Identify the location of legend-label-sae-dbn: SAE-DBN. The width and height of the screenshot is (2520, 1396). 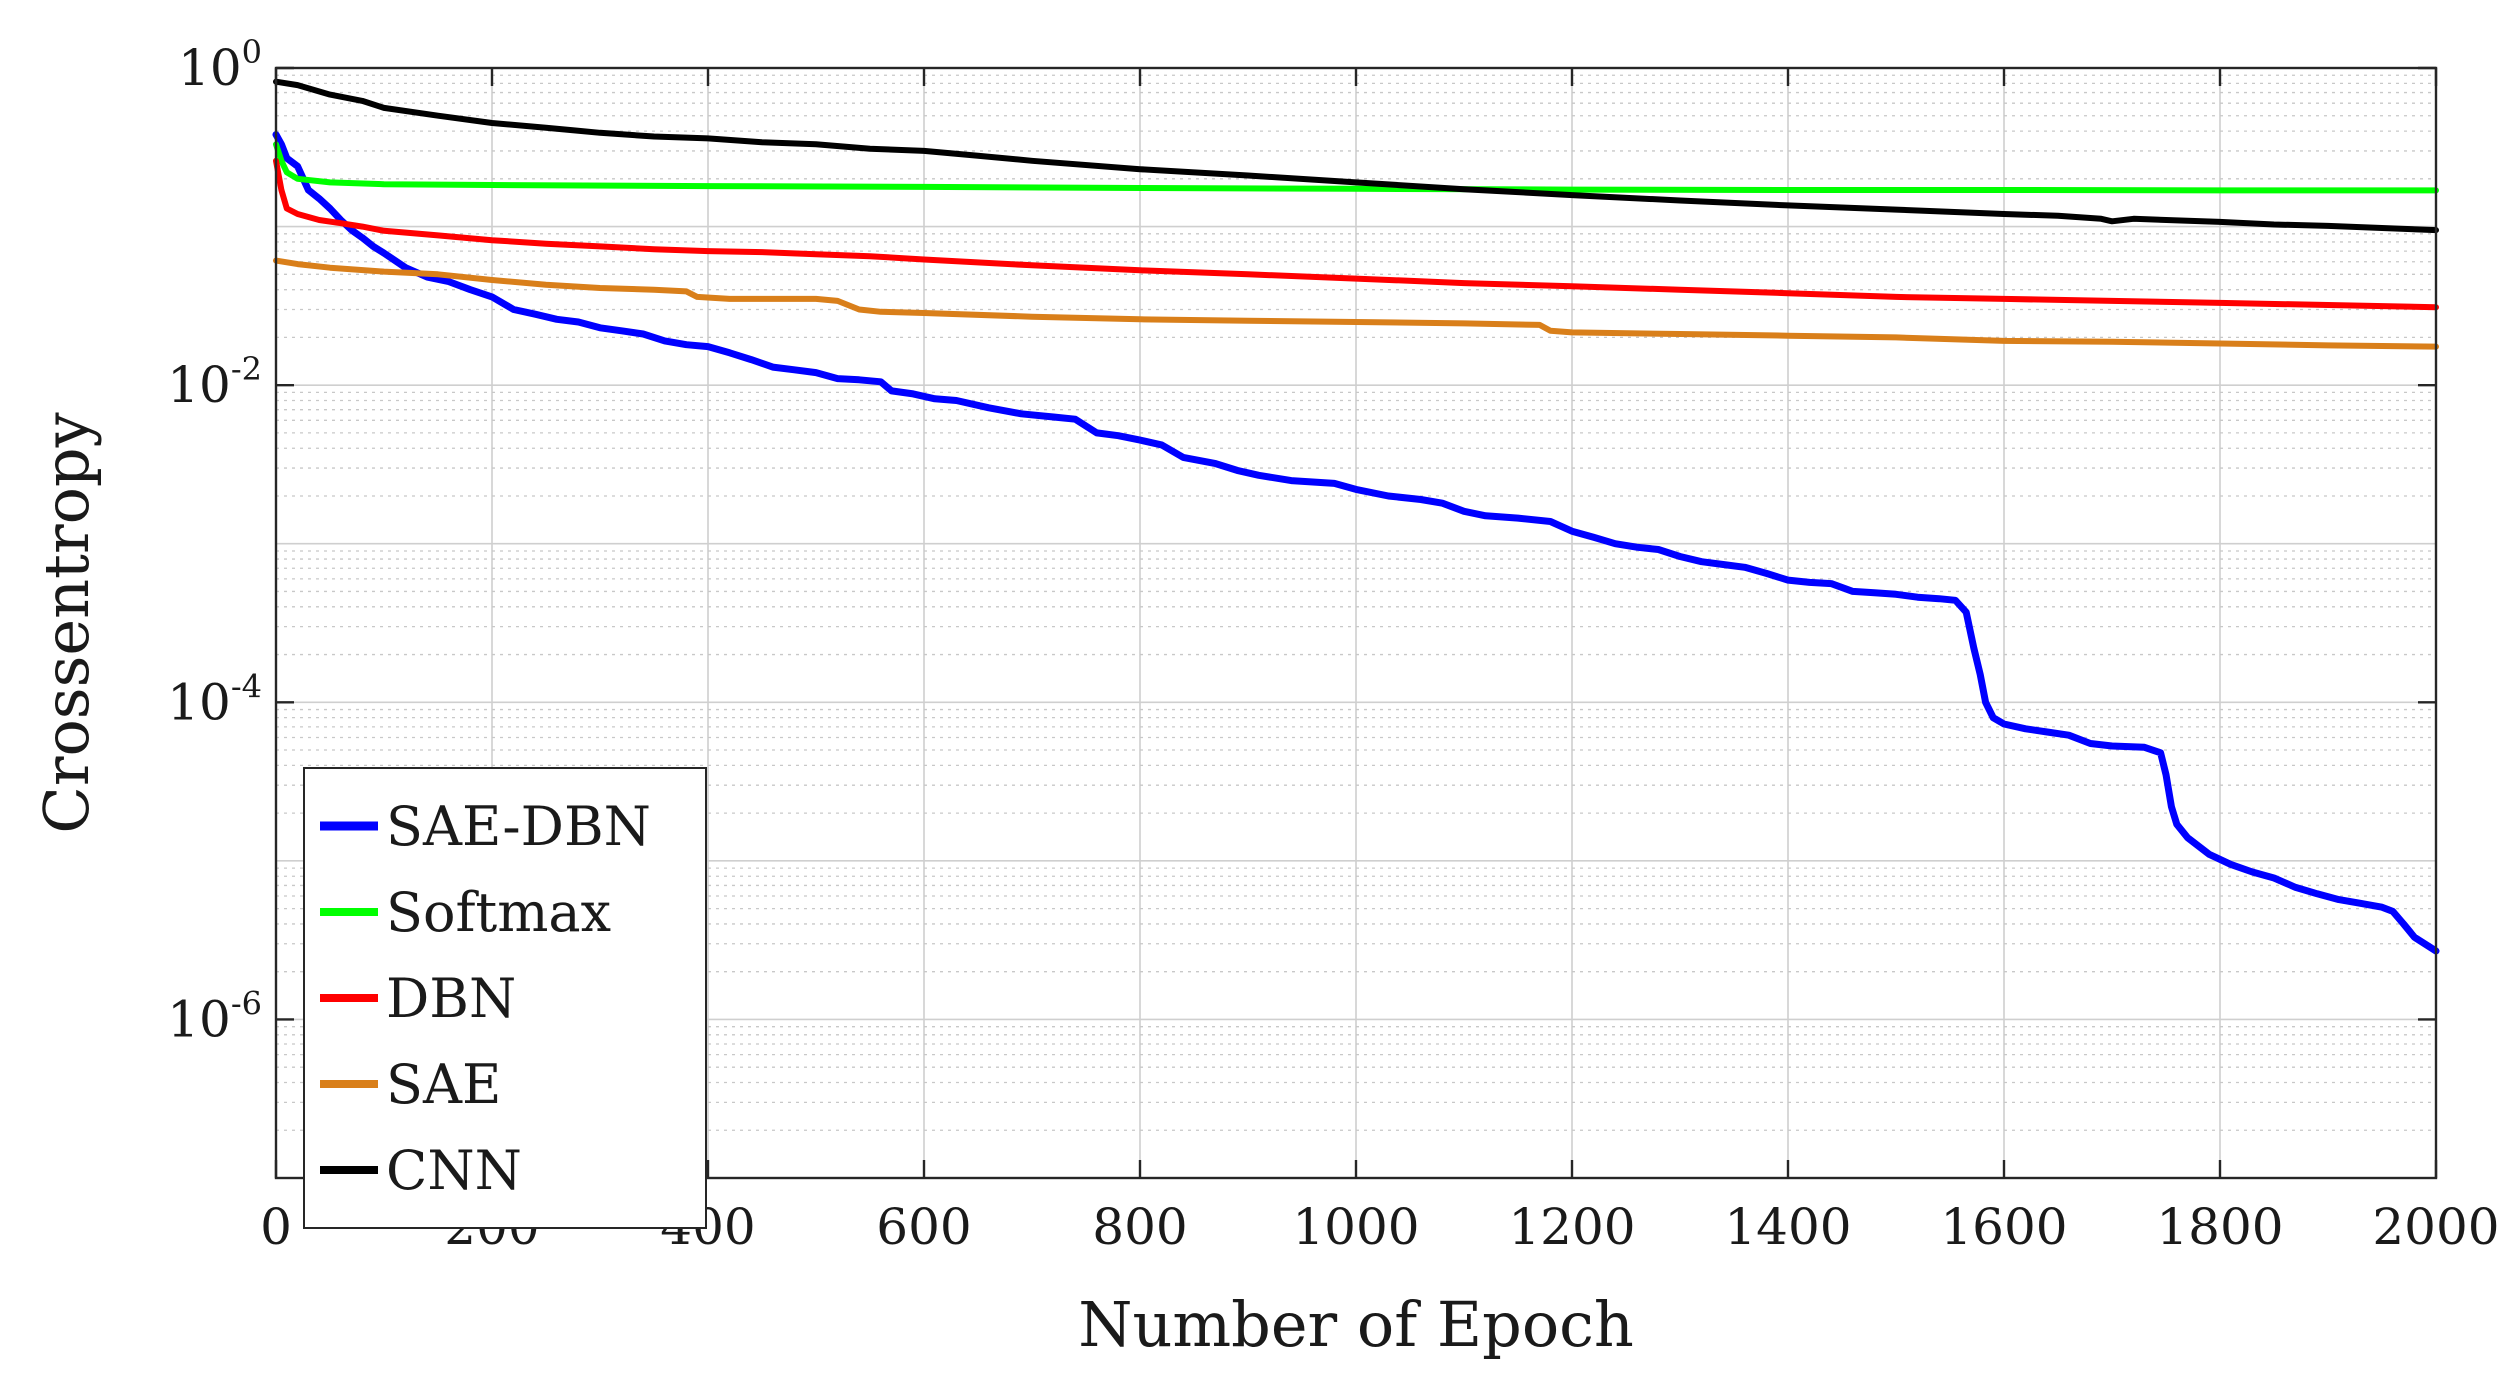
(518, 826).